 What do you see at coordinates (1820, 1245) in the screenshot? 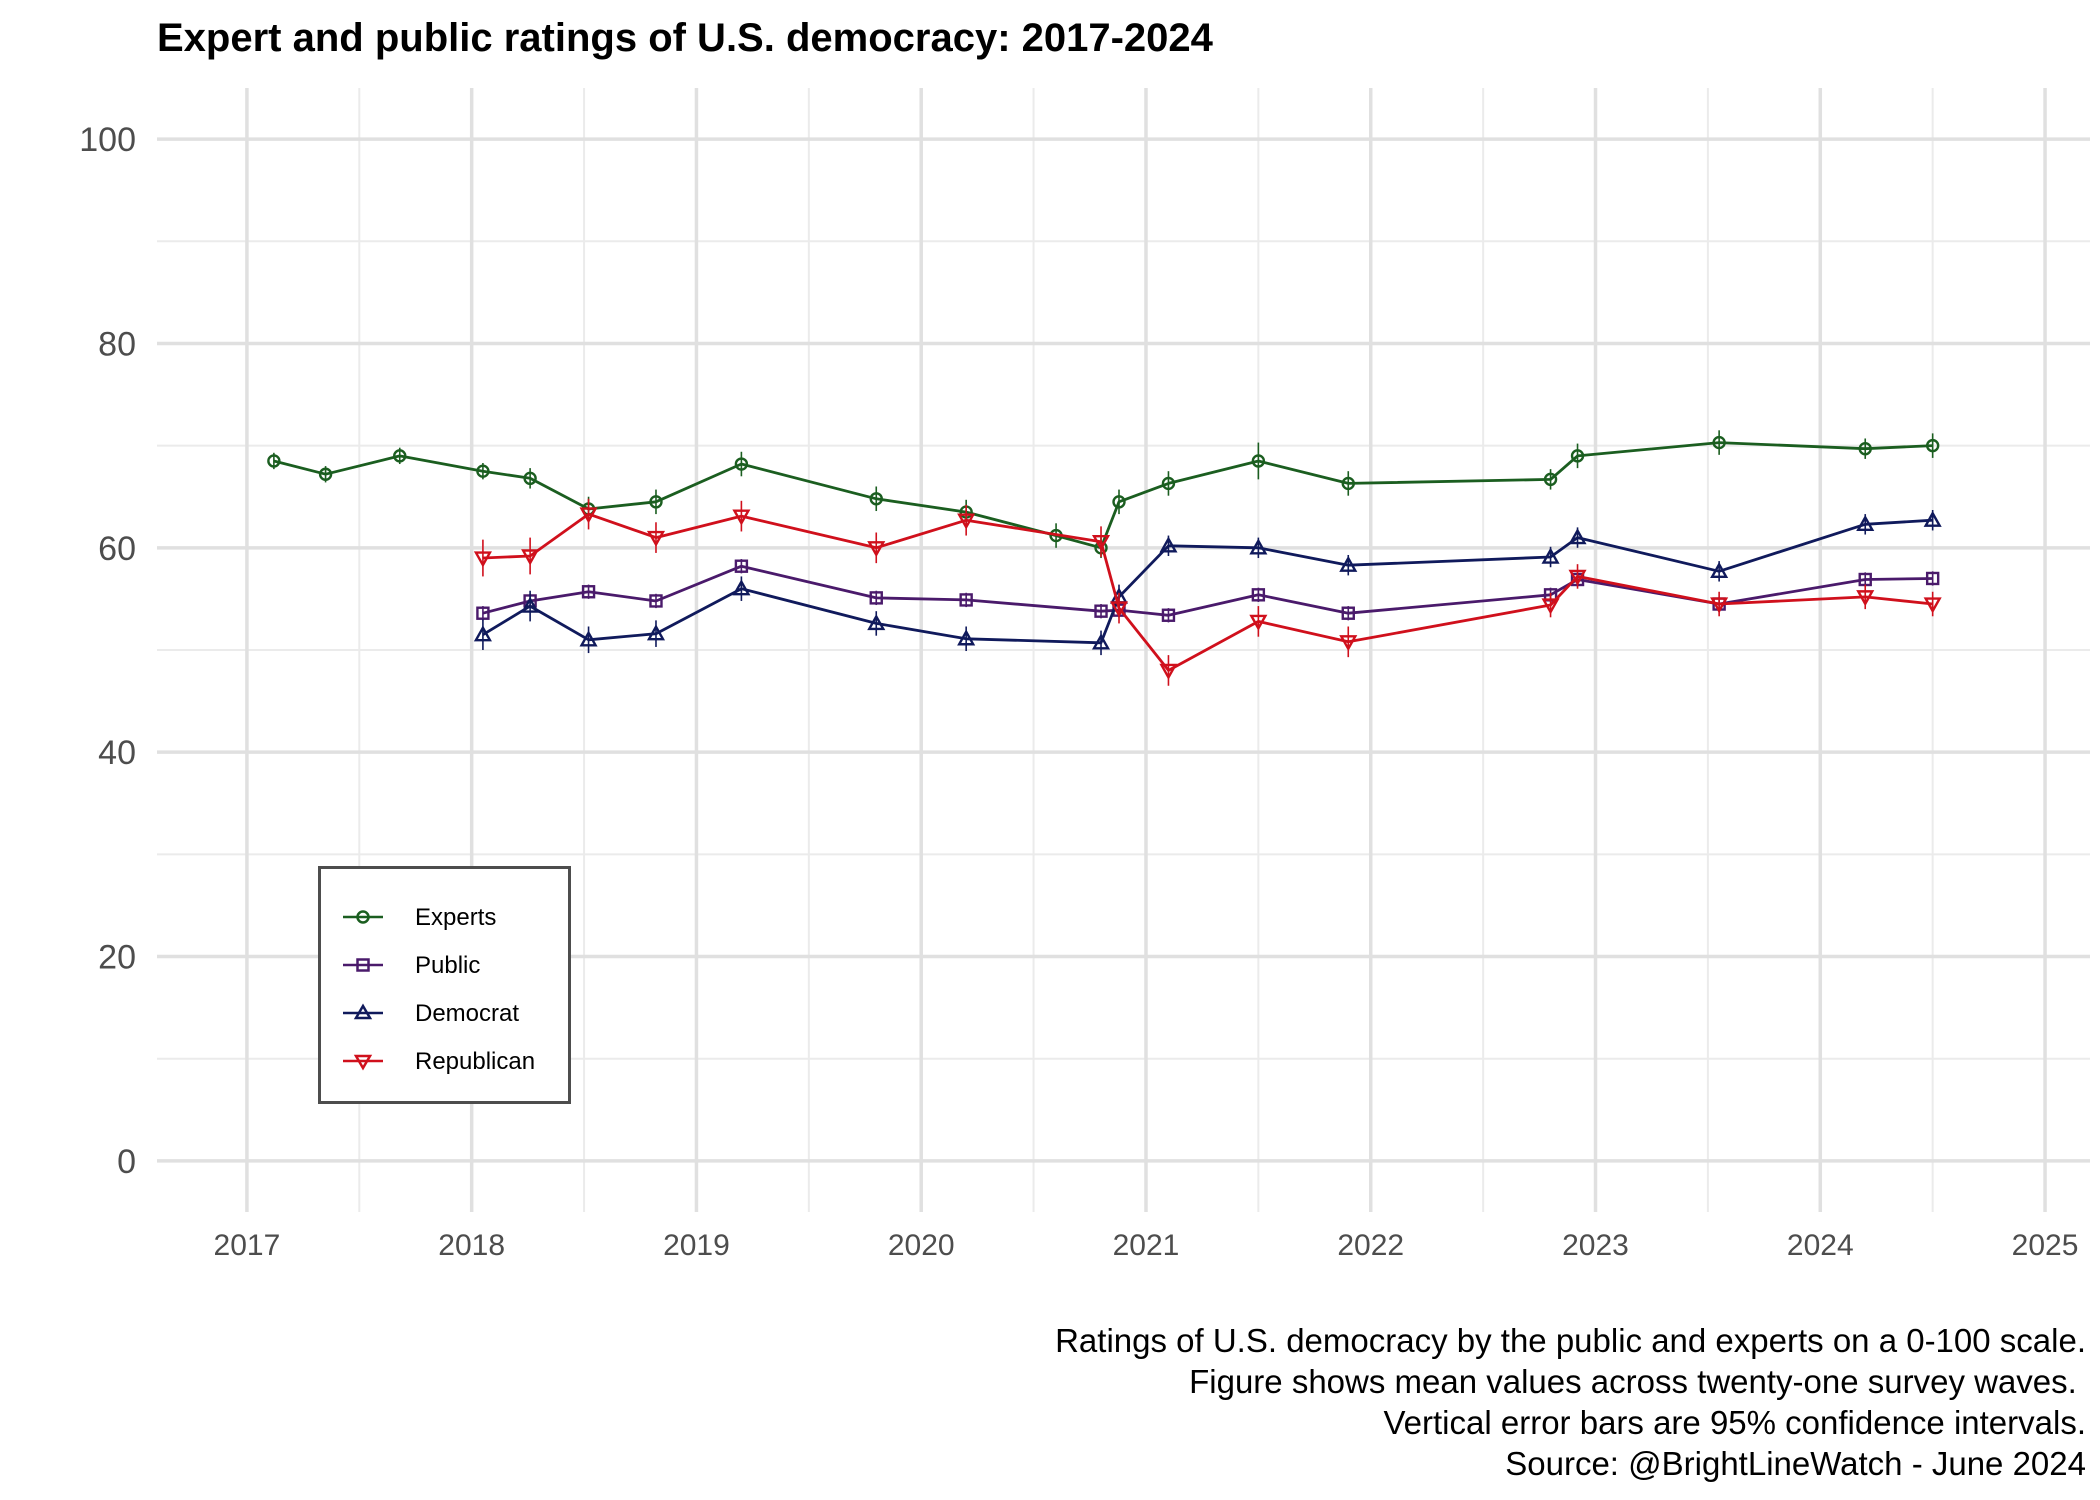
I see `x-tick-label: 2024` at bounding box center [1820, 1245].